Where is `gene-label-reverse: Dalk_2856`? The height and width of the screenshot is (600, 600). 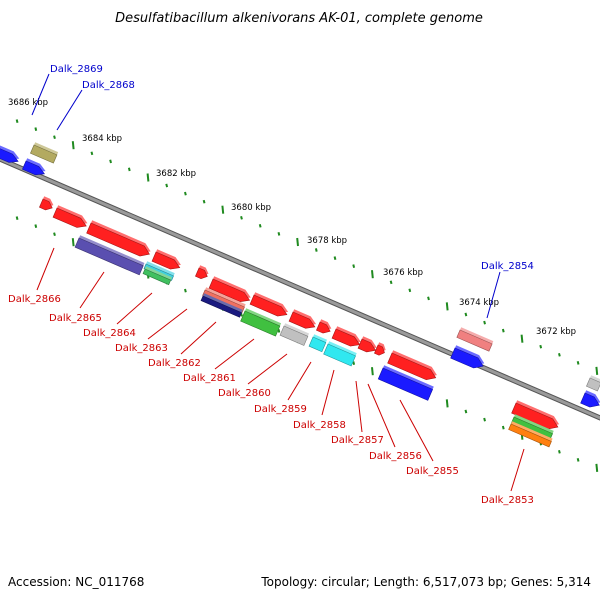
gene-label-reverse: Dalk_2856 is located at coordinates (395, 456).